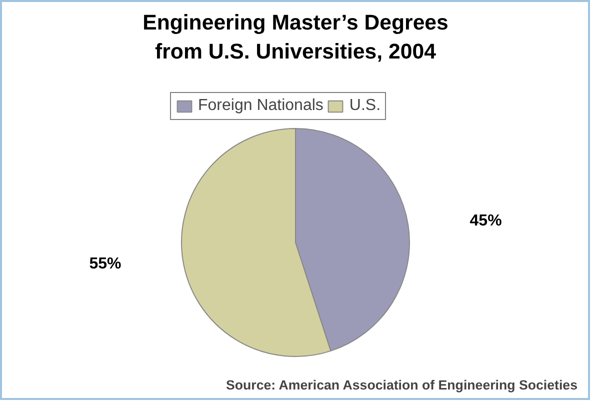 This screenshot has height=408, width=598. I want to click on legend-label: Foreign Nationals, so click(261, 106).